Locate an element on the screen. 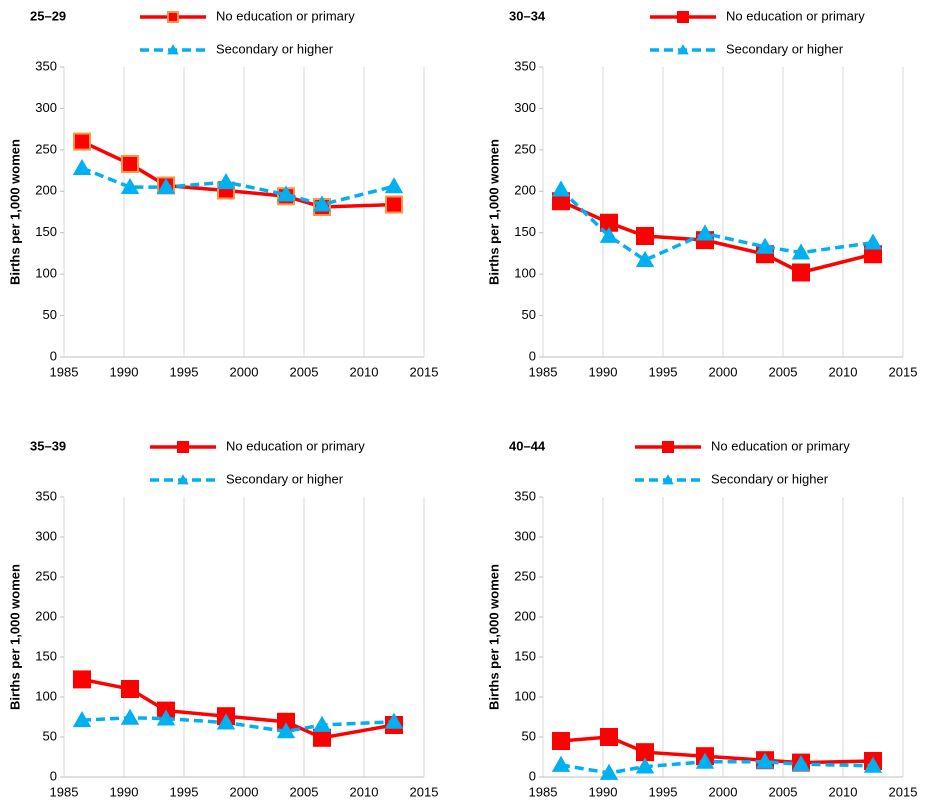 Image resolution: width=929 pixels, height=809 pixels. chart-title: 40–44 is located at coordinates (527, 445).